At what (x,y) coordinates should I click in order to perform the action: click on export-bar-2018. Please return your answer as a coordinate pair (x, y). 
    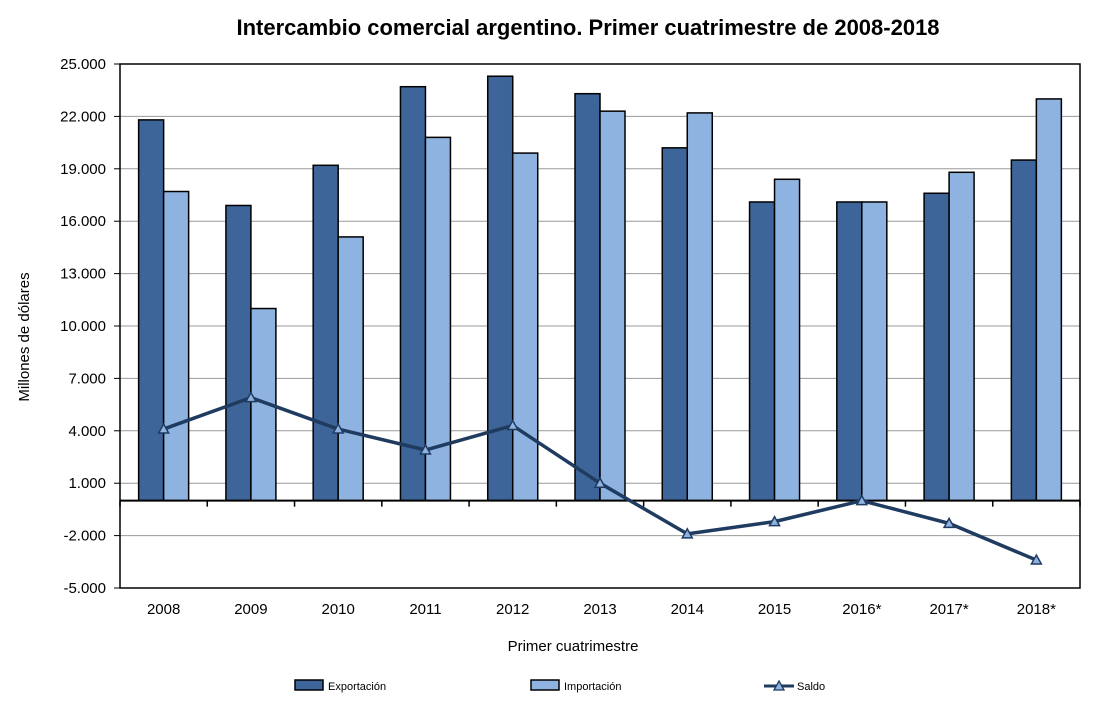
    Looking at the image, I should click on (1024, 330).